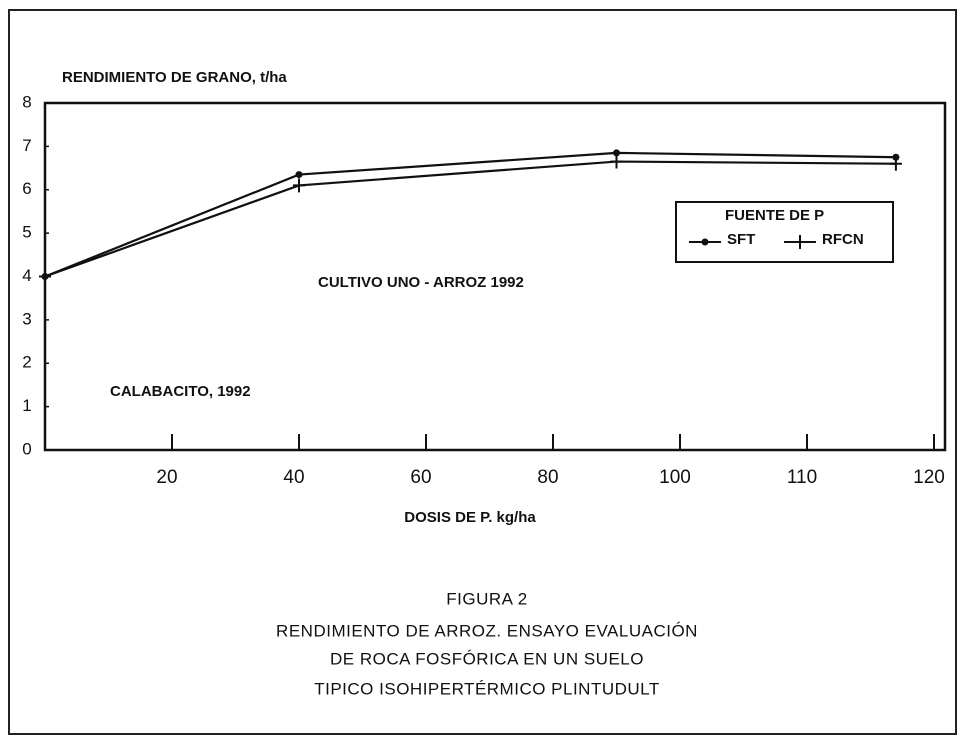 The height and width of the screenshot is (741, 965). What do you see at coordinates (26, 145) in the screenshot?
I see `y-tick-label: 7` at bounding box center [26, 145].